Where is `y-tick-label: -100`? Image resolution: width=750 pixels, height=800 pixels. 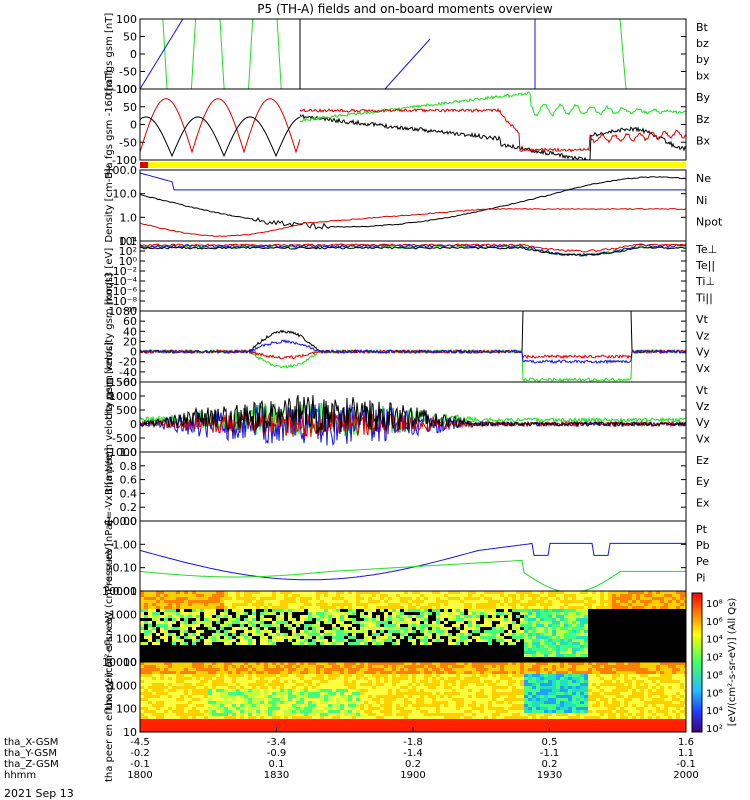
y-tick-label: -100 is located at coordinates (124, 160).